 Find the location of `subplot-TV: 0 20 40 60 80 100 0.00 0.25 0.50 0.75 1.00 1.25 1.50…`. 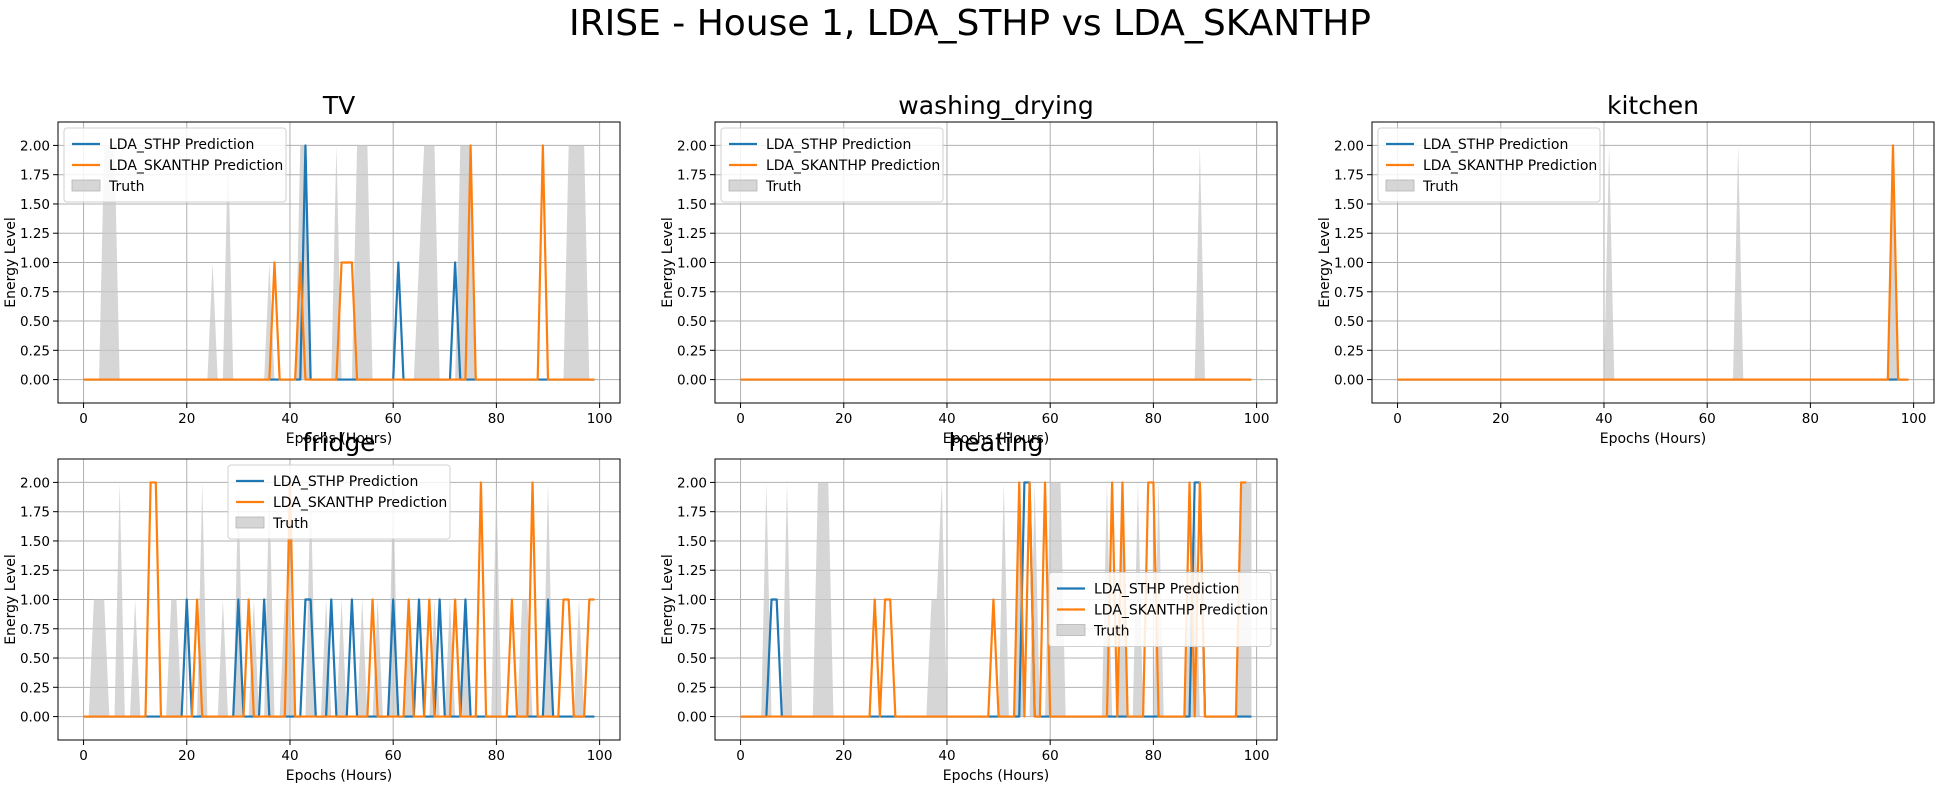

subplot-TV: 0 20 40 60 80 100 0.00 0.25 0.50 0.75 1.00 1.25 1.50… is located at coordinates (312, 269).